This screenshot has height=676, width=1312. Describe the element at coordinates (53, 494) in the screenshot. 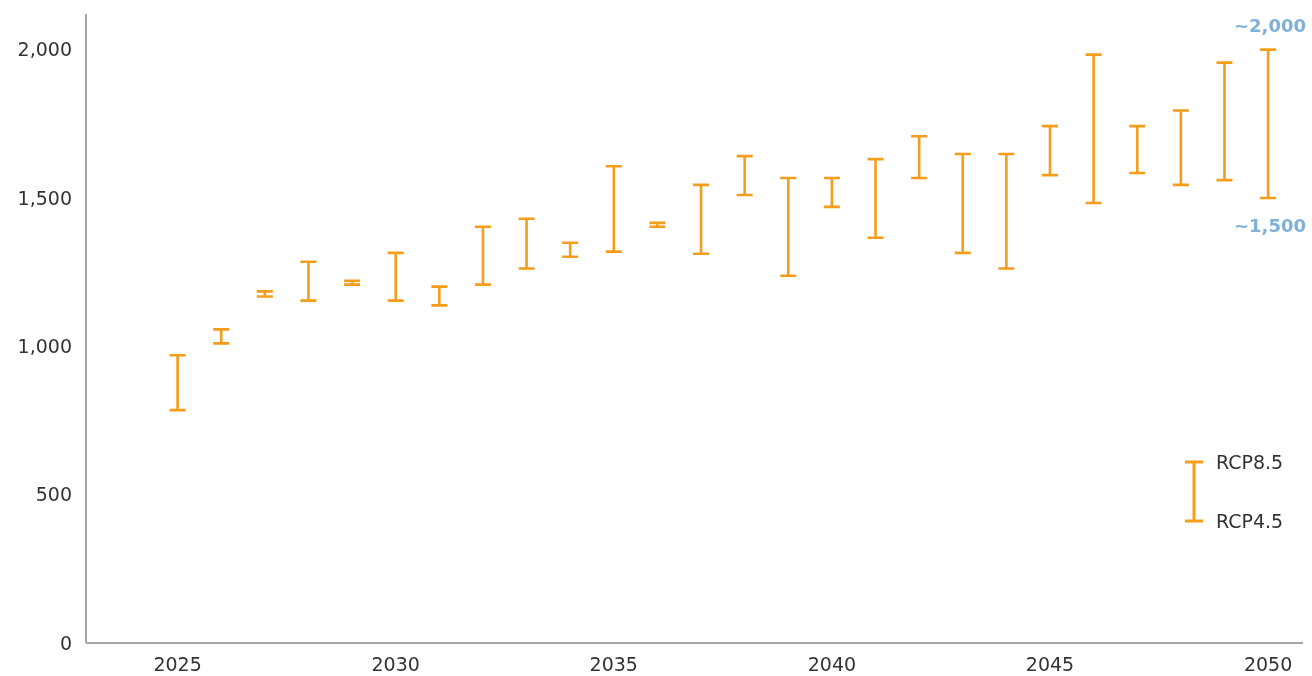

I see `y-tick-label: 500` at that location.